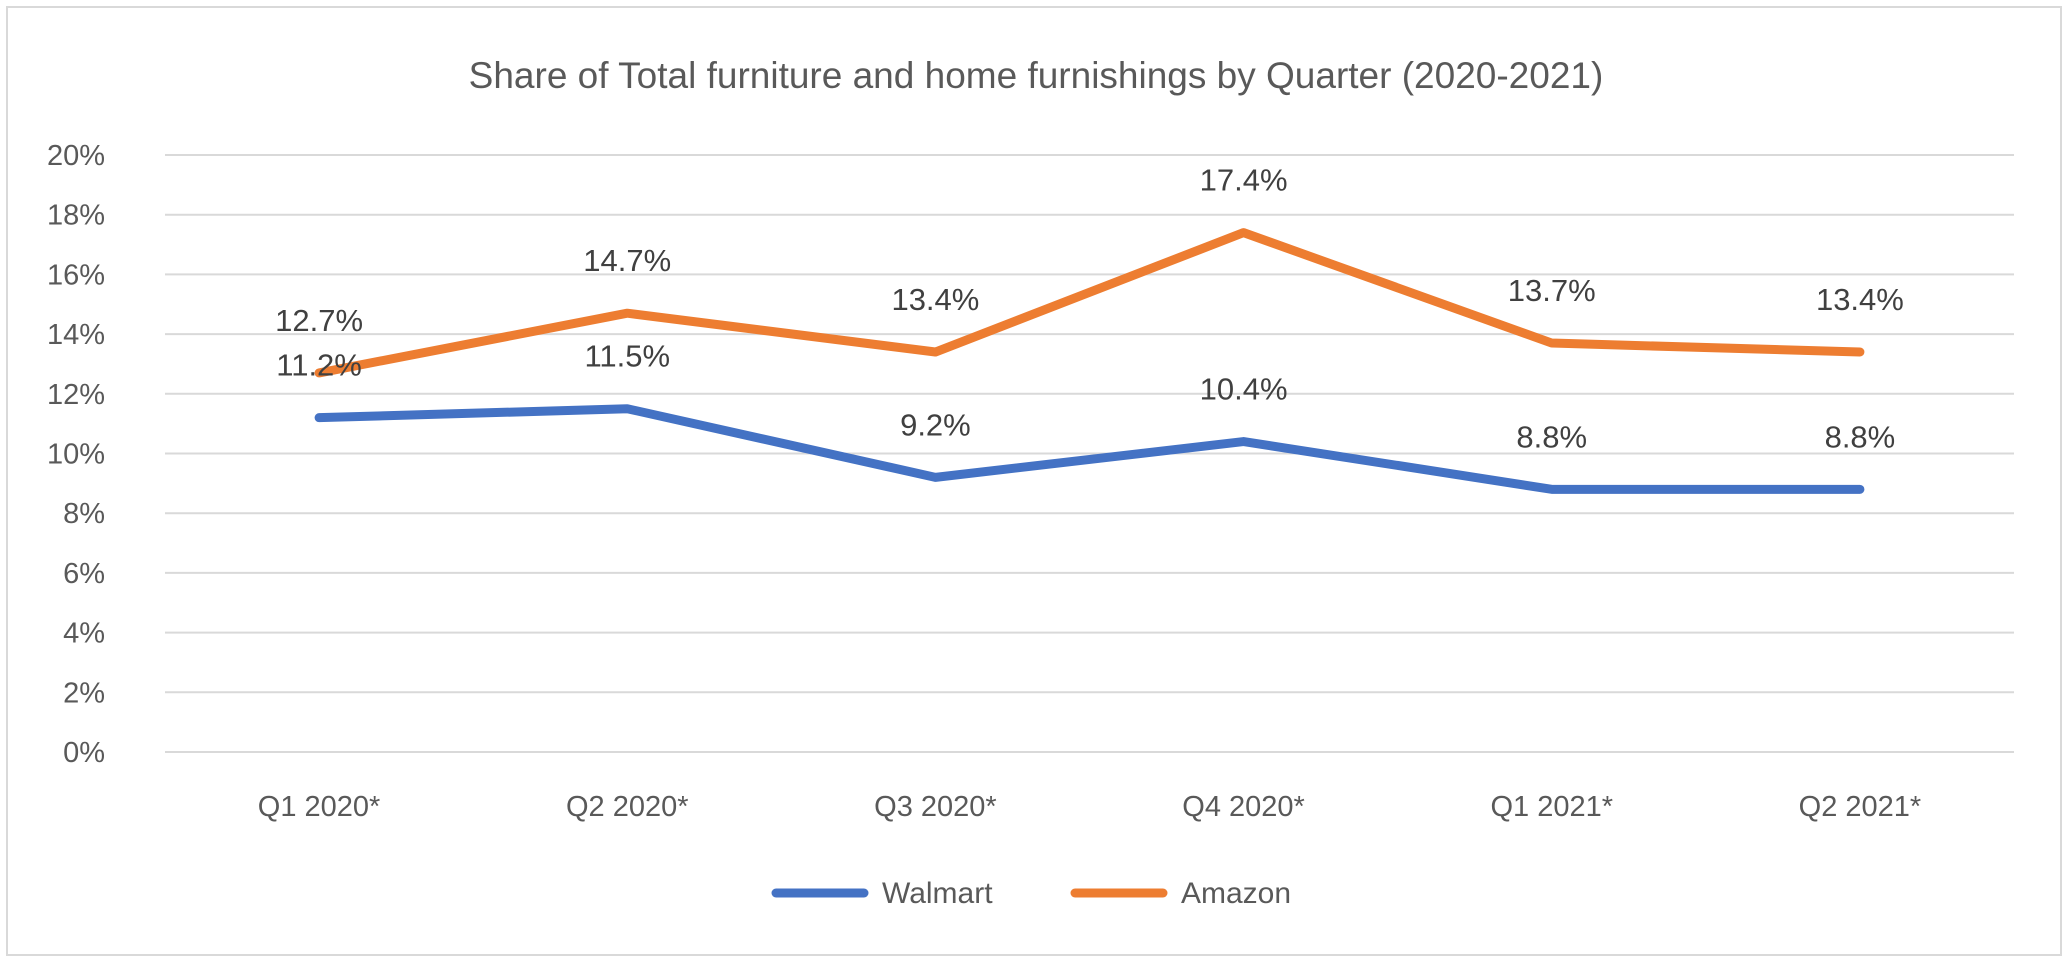 The image size is (2071, 967). I want to click on y-tick-label: 14%, so click(76, 335).